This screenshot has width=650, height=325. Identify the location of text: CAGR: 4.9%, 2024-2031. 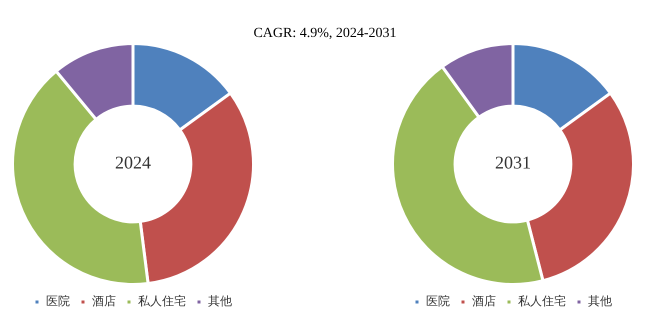
(325, 34).